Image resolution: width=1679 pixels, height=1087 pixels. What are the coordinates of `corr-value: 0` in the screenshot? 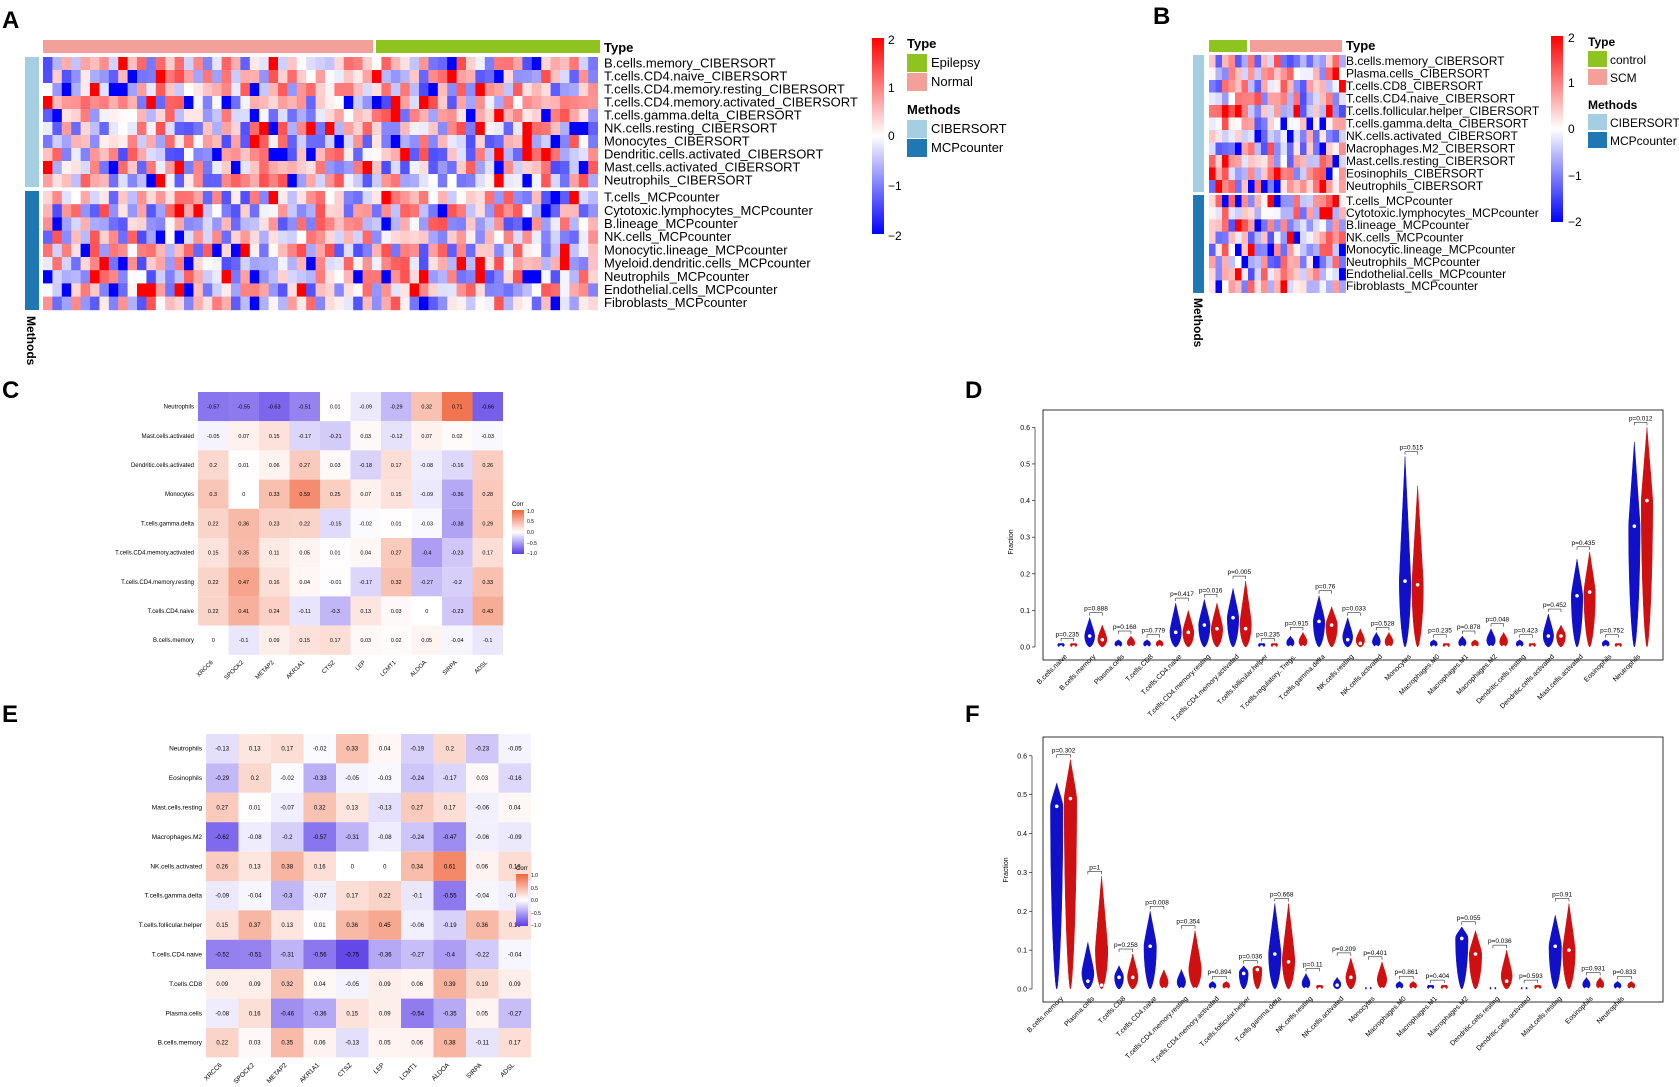 It's located at (385, 867).